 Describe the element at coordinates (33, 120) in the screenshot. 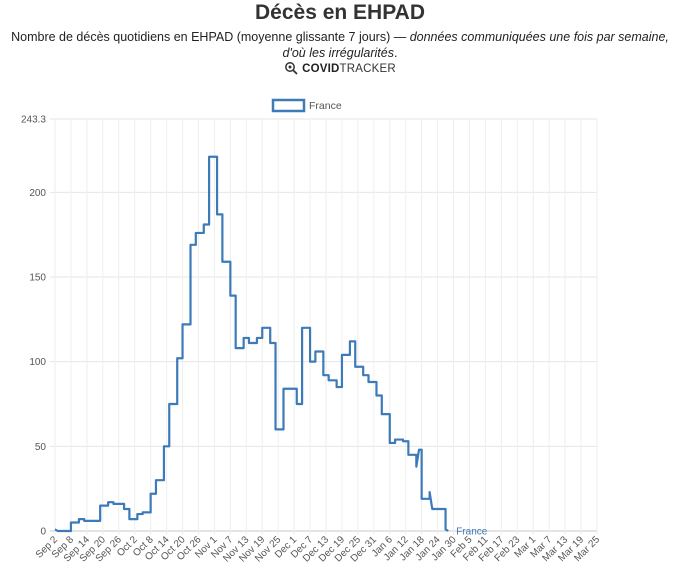

I see `y-tick-label: 243.3` at that location.